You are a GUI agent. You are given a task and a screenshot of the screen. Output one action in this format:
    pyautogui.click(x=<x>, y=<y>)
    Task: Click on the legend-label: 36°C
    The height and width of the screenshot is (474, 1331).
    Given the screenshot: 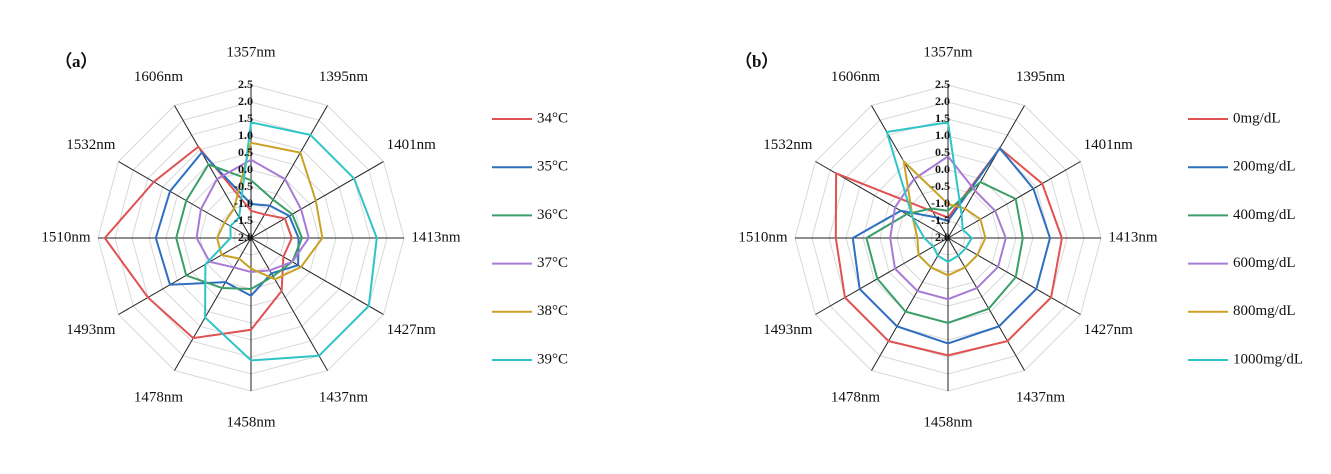 What is the action you would take?
    pyautogui.click(x=552, y=215)
    